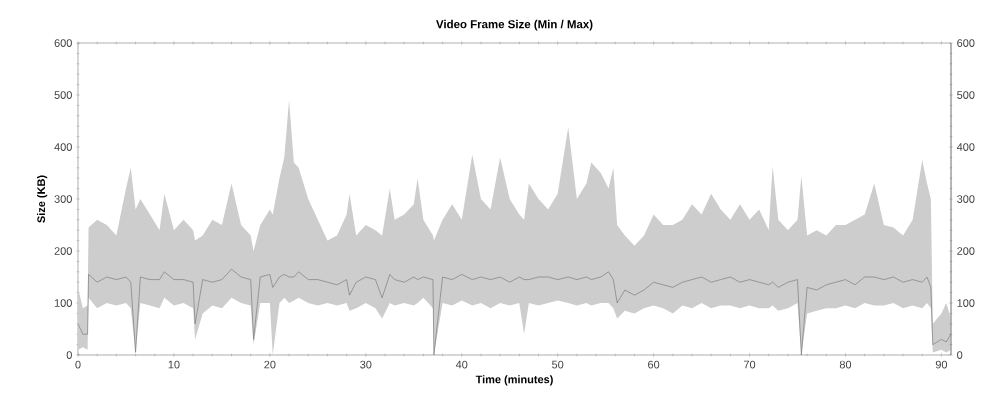 This screenshot has width=1004, height=420. Describe the element at coordinates (960, 355) in the screenshot. I see `y2-tick-label: 0` at that location.